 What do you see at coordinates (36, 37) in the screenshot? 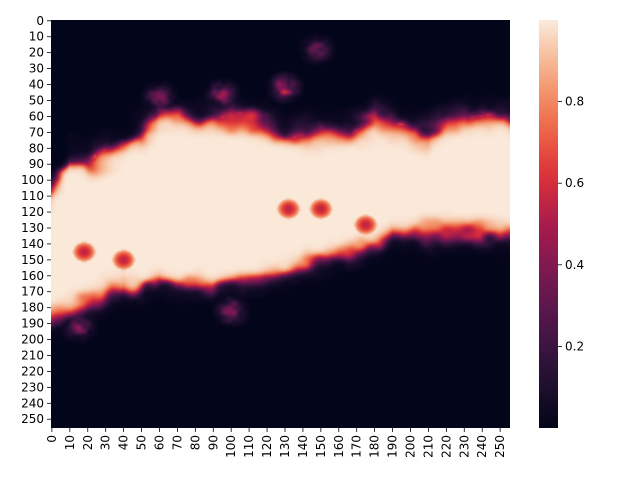
I see `y-tick-label: 10` at bounding box center [36, 37].